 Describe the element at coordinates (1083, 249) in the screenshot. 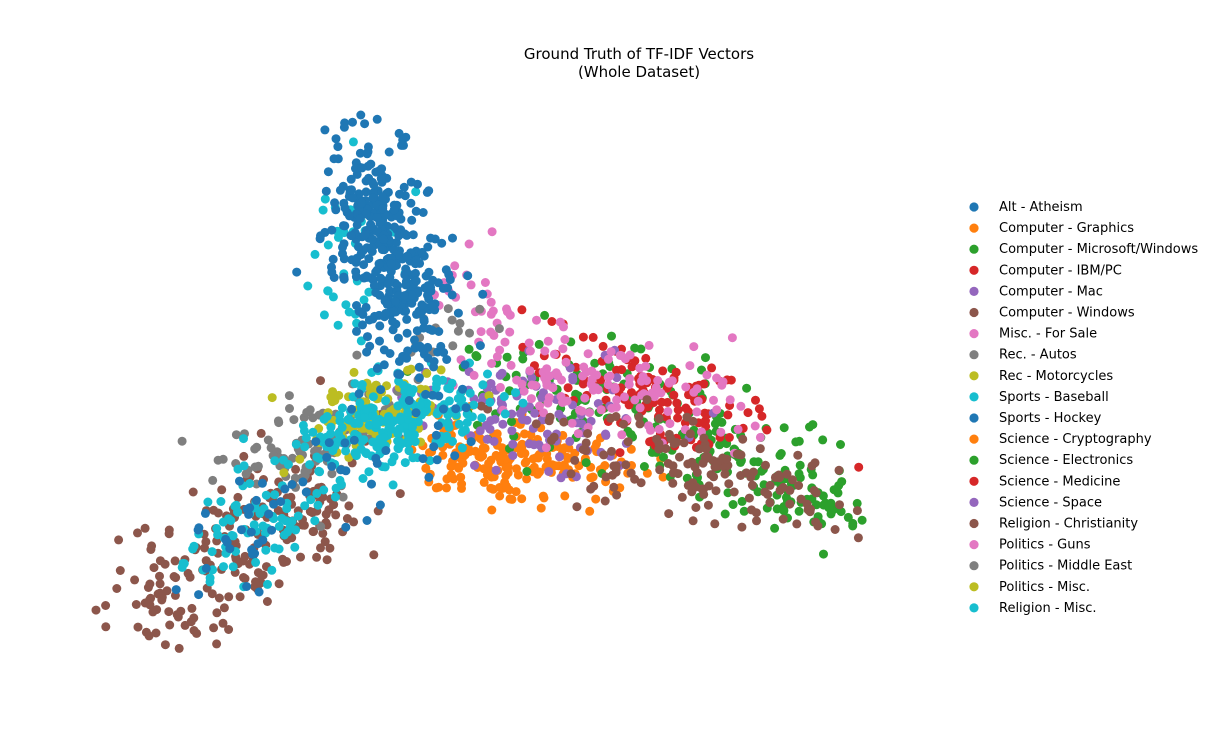

I see `legend-item: Computer - Microsoft/Windows` at that location.